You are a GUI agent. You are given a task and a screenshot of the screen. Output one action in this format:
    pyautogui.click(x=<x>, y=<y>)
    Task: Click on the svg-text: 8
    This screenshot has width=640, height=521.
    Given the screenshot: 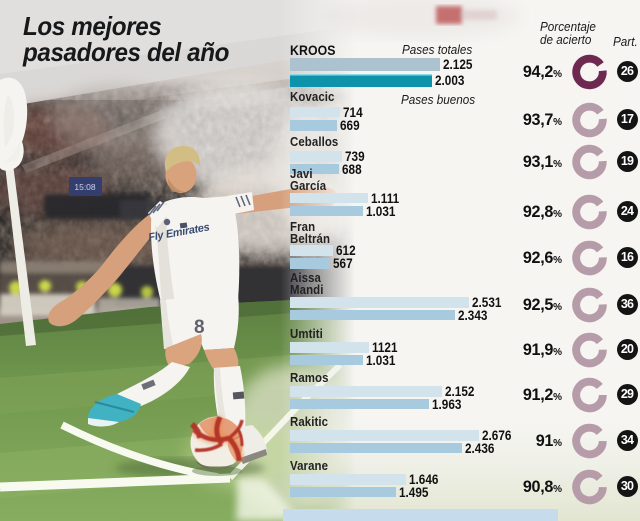 What is the action you would take?
    pyautogui.click(x=199, y=327)
    